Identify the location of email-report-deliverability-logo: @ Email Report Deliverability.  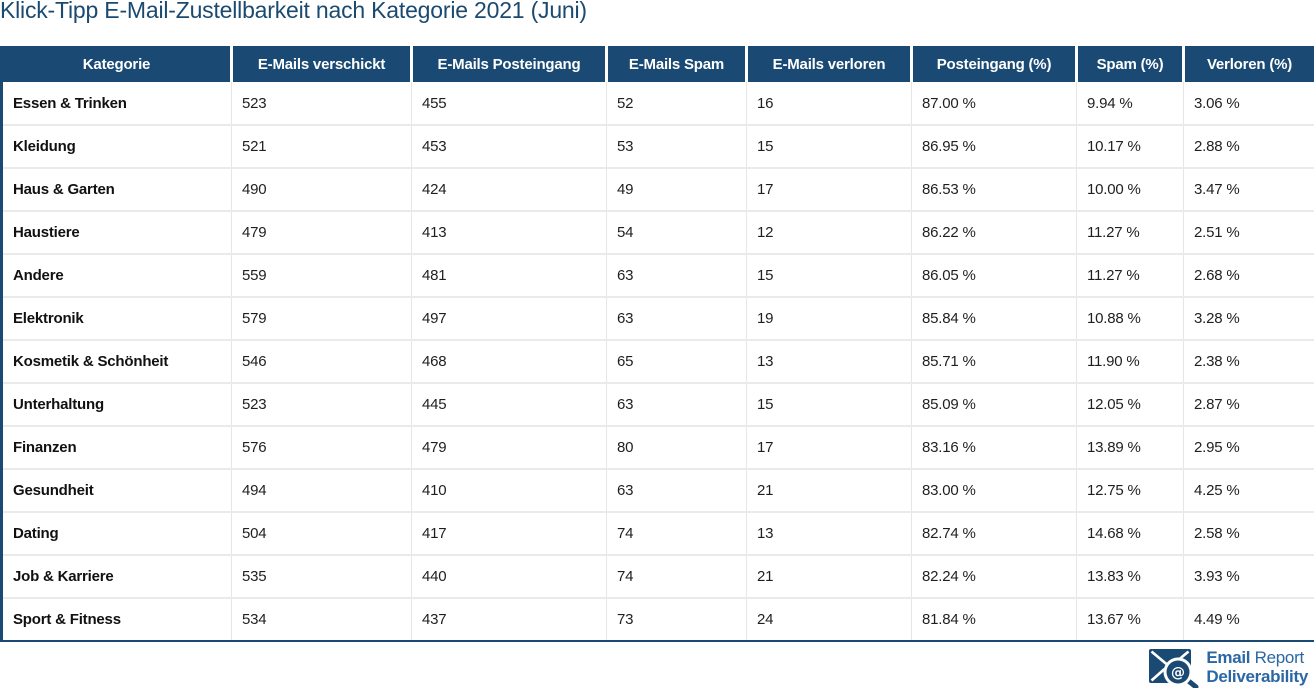
(1228, 668).